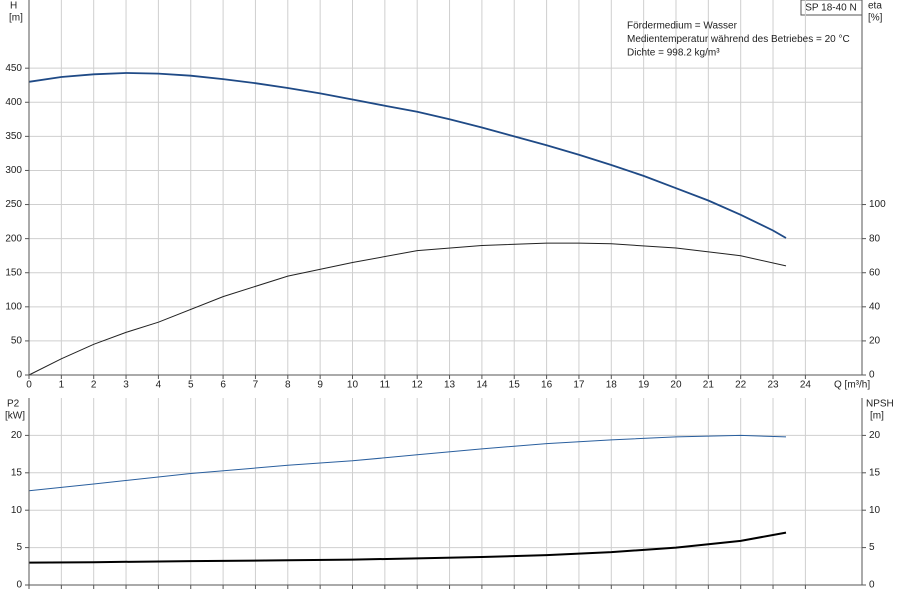 The width and height of the screenshot is (900, 600). What do you see at coordinates (19, 547) in the screenshot?
I see `y-tick-label: 5` at bounding box center [19, 547].